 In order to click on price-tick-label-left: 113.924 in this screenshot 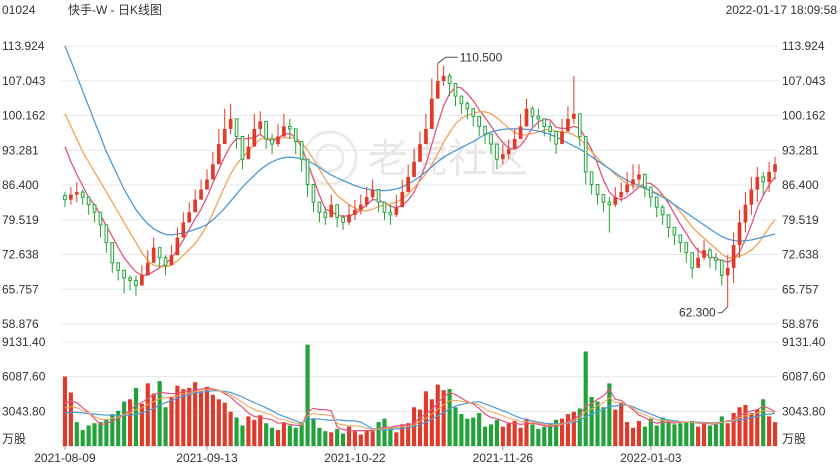, I will do `click(23, 46)`.